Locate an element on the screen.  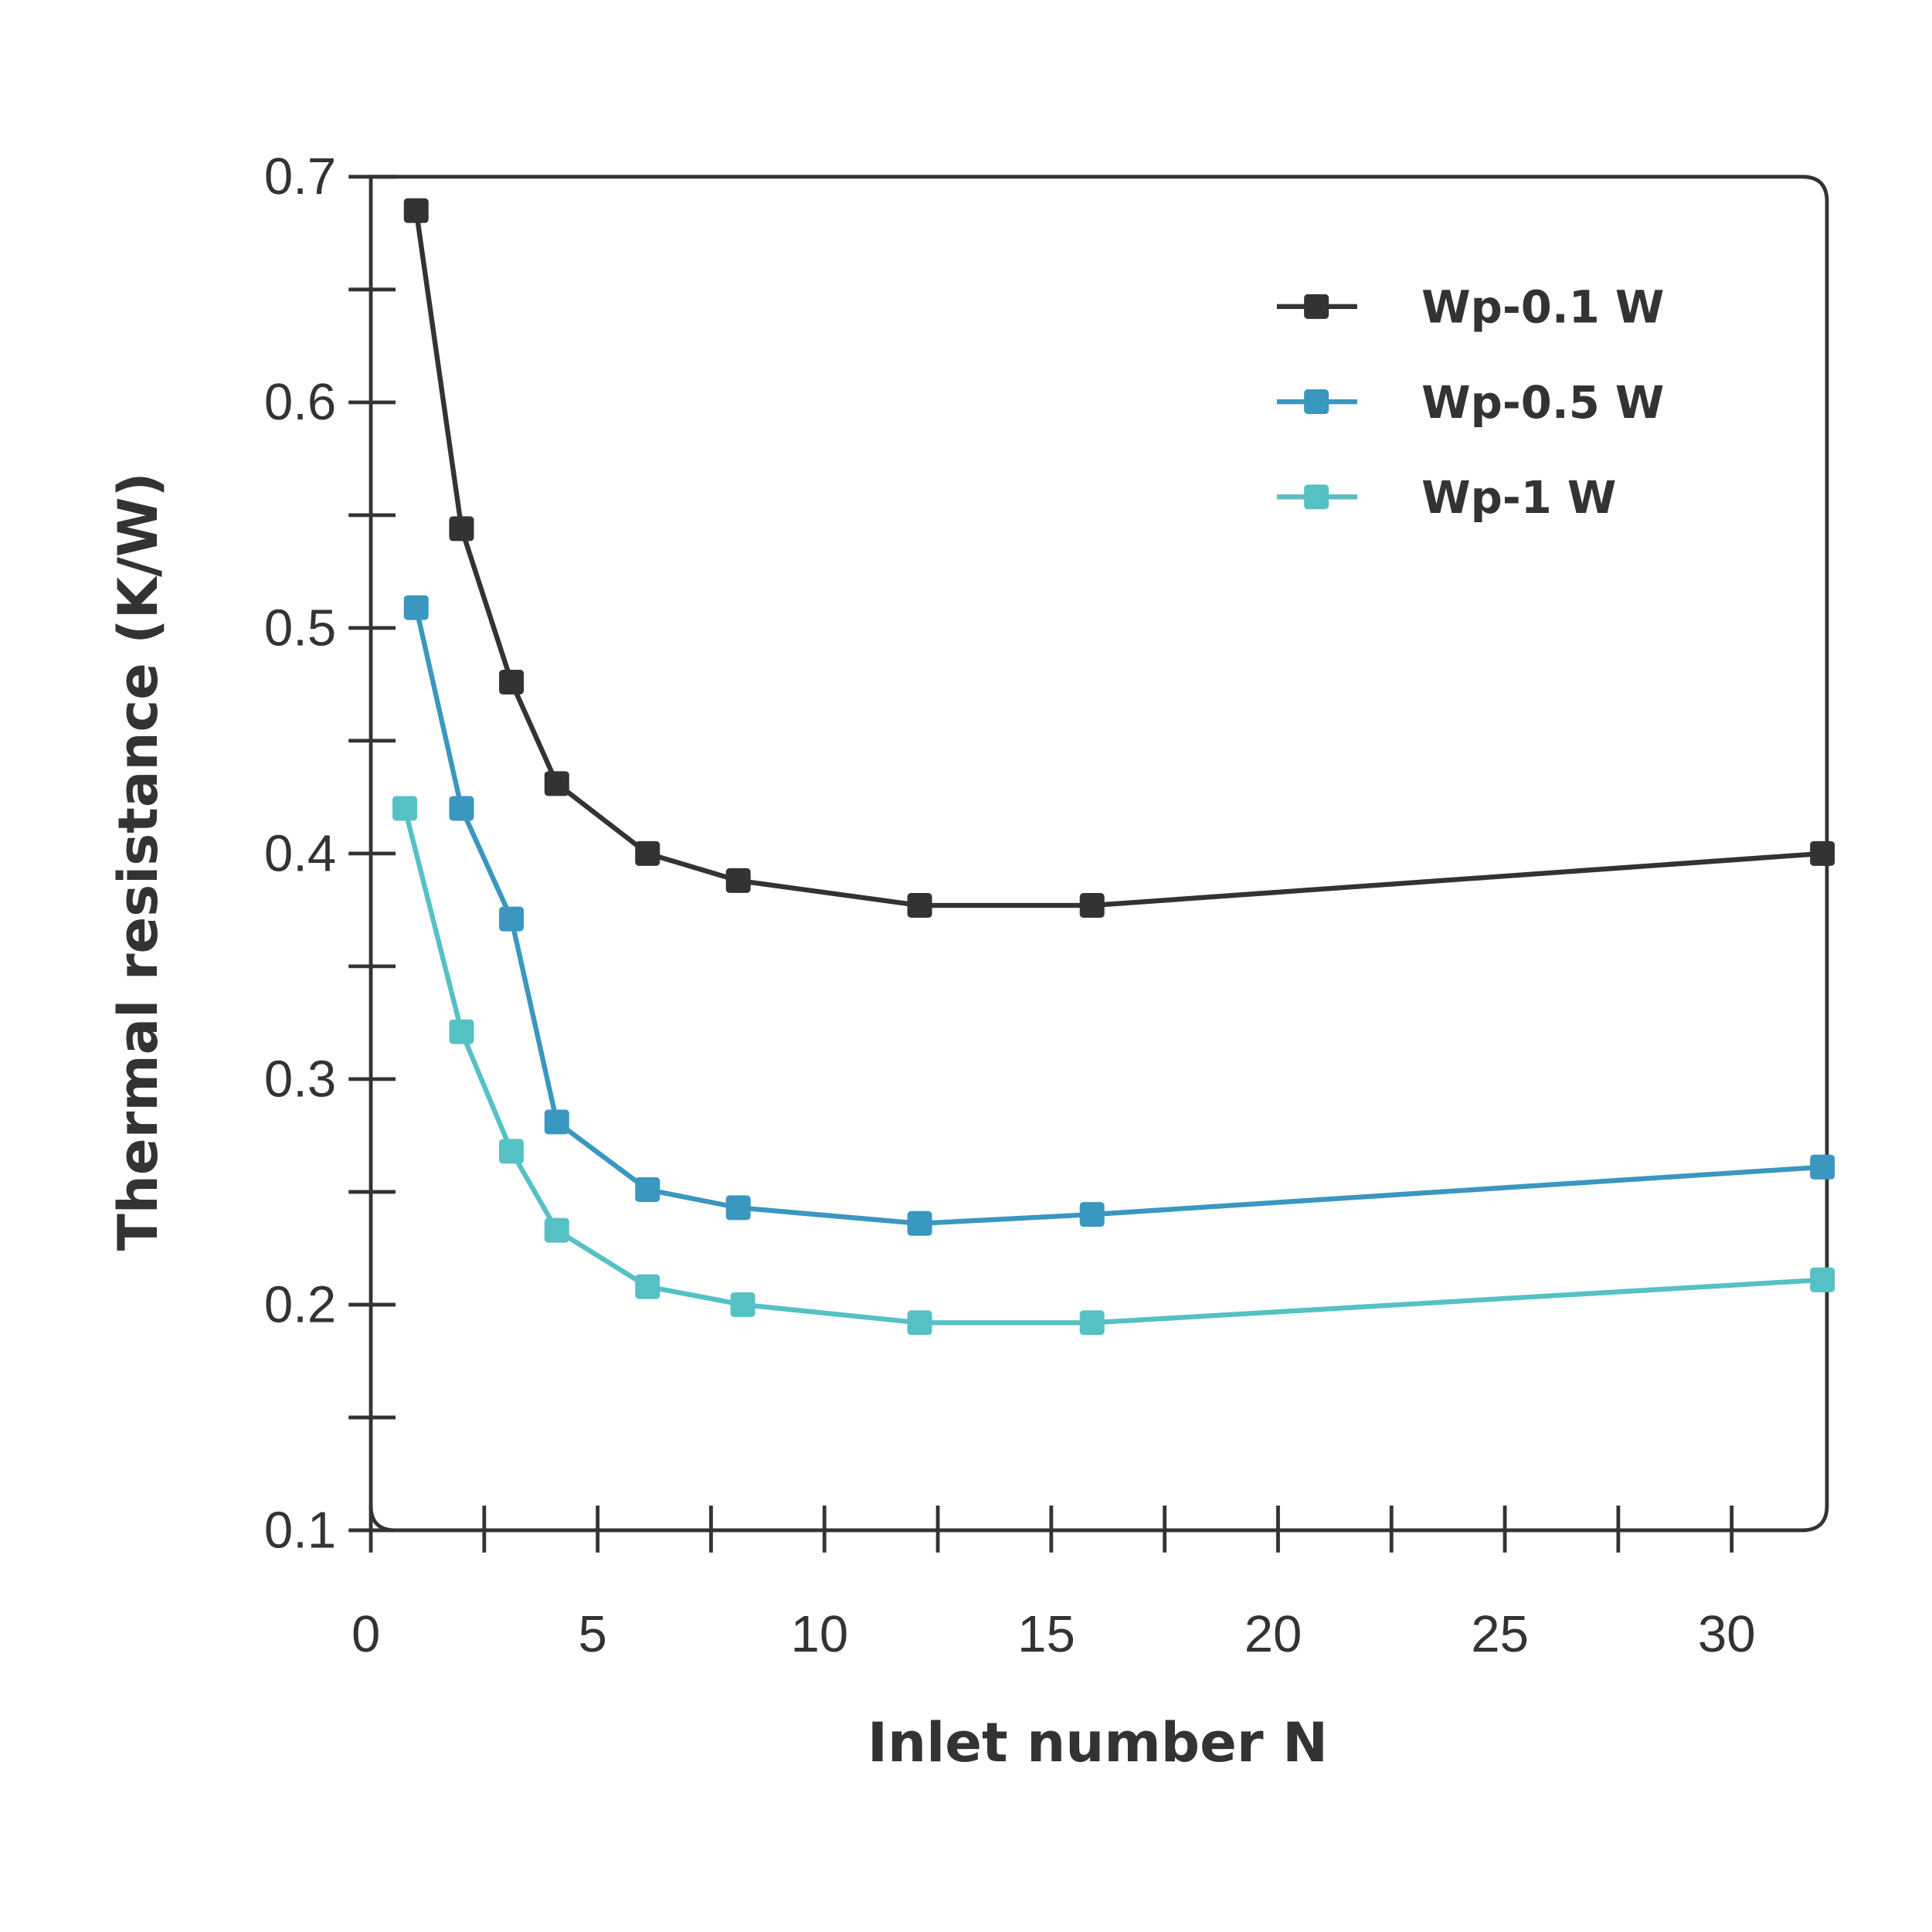
y-tick-label: 0.6 is located at coordinates (300, 402).